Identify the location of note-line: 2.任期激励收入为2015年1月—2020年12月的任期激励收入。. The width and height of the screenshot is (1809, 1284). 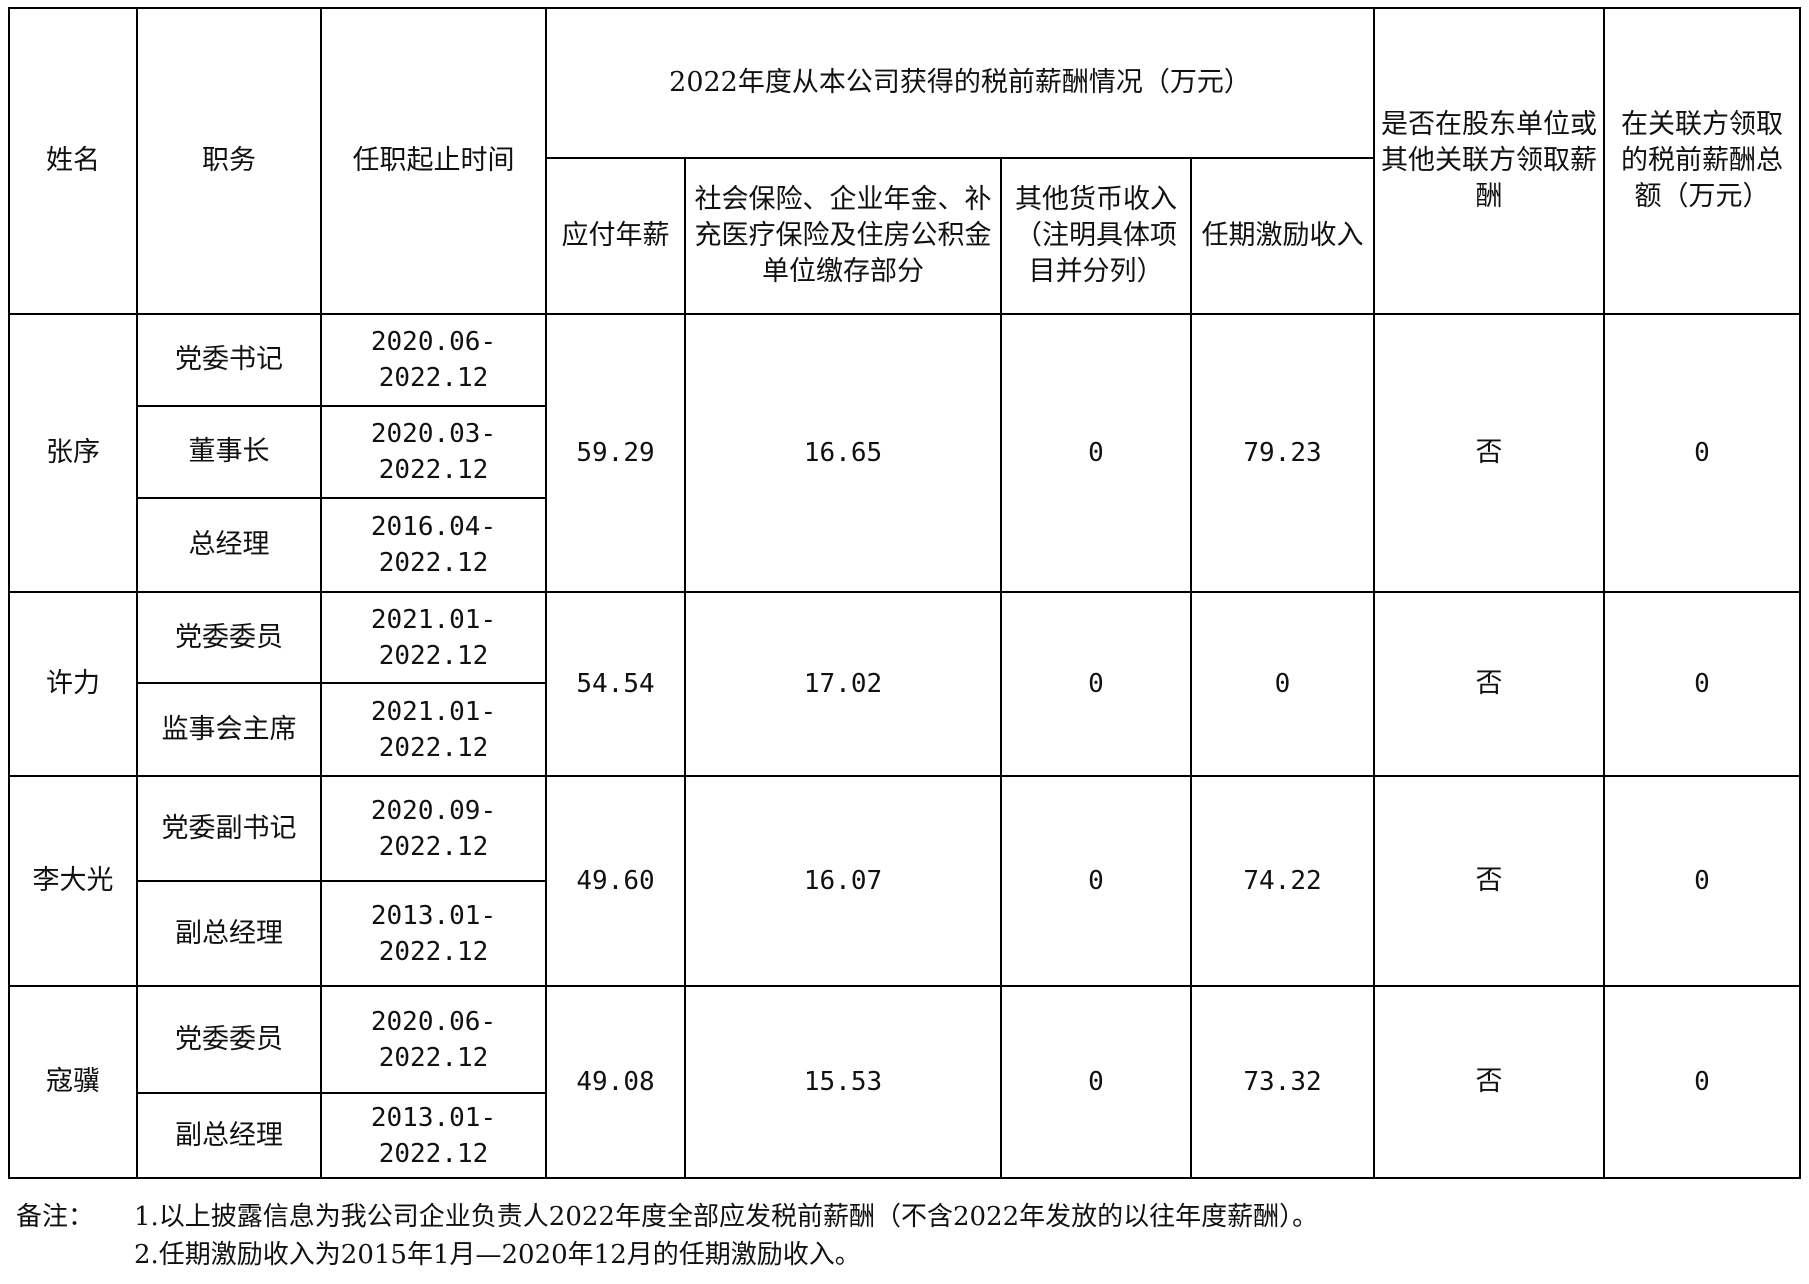
(497, 1255).